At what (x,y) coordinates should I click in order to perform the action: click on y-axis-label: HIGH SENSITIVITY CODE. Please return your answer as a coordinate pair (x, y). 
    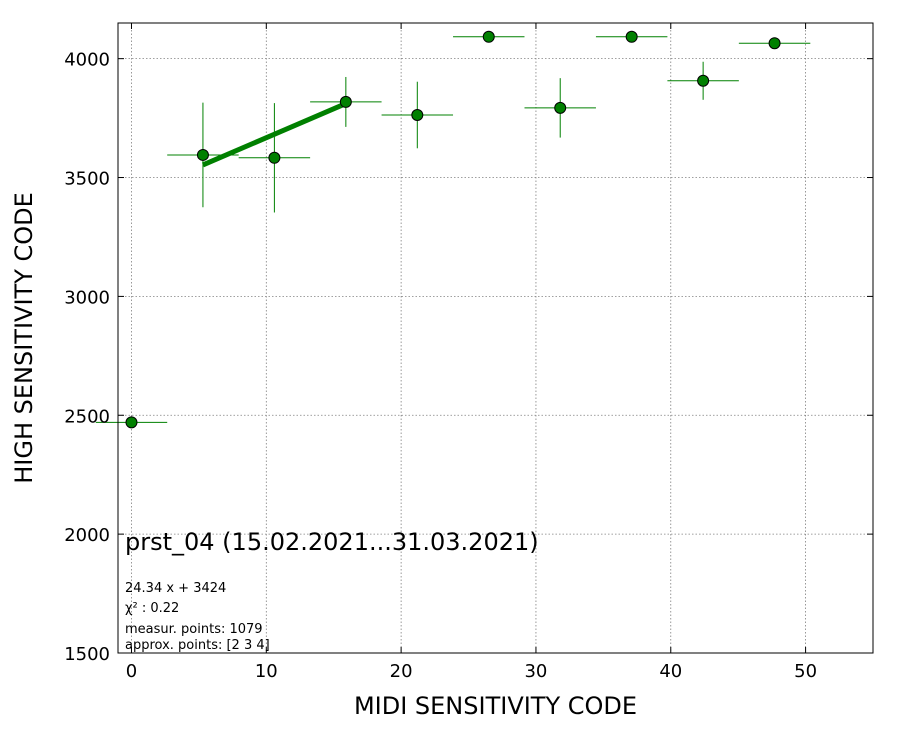
    Looking at the image, I should click on (24, 338).